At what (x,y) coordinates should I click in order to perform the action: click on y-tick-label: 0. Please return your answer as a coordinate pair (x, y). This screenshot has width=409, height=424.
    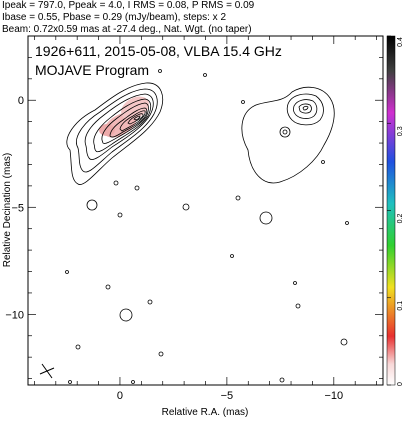
    Looking at the image, I should click on (21, 101).